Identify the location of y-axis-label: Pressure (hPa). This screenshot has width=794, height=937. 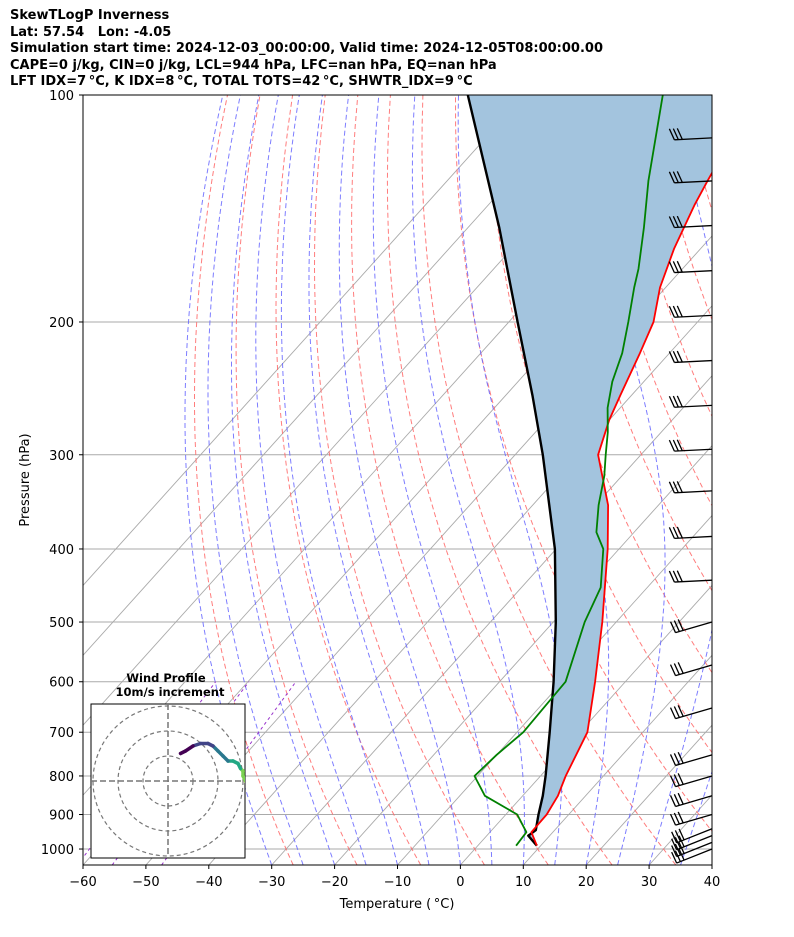
(25, 479).